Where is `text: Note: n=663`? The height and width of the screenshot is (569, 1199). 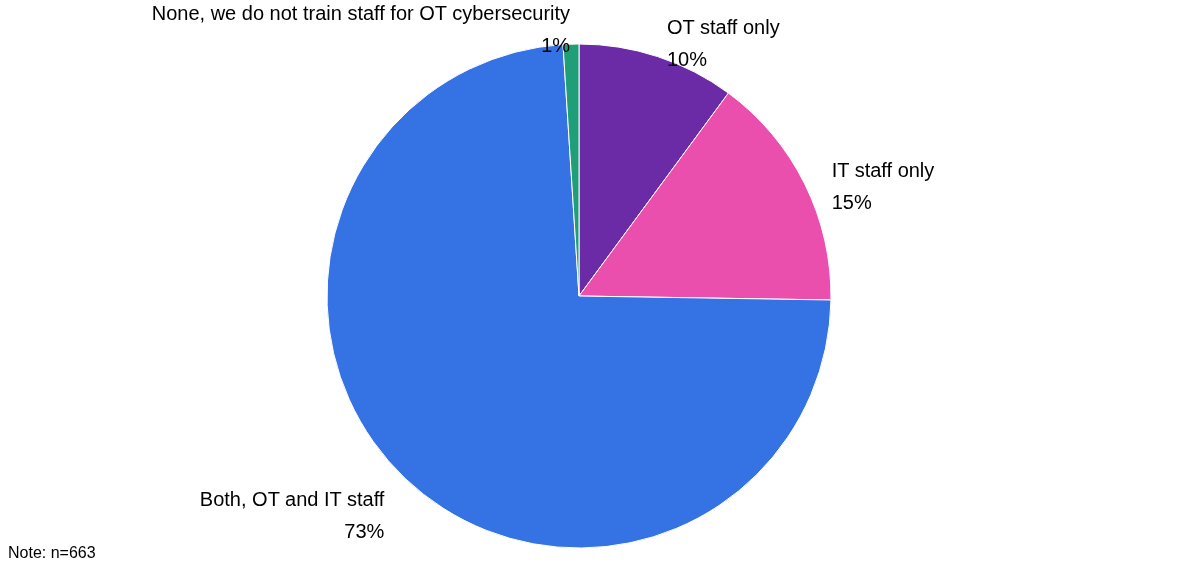
text: Note: n=663 is located at coordinates (52, 552).